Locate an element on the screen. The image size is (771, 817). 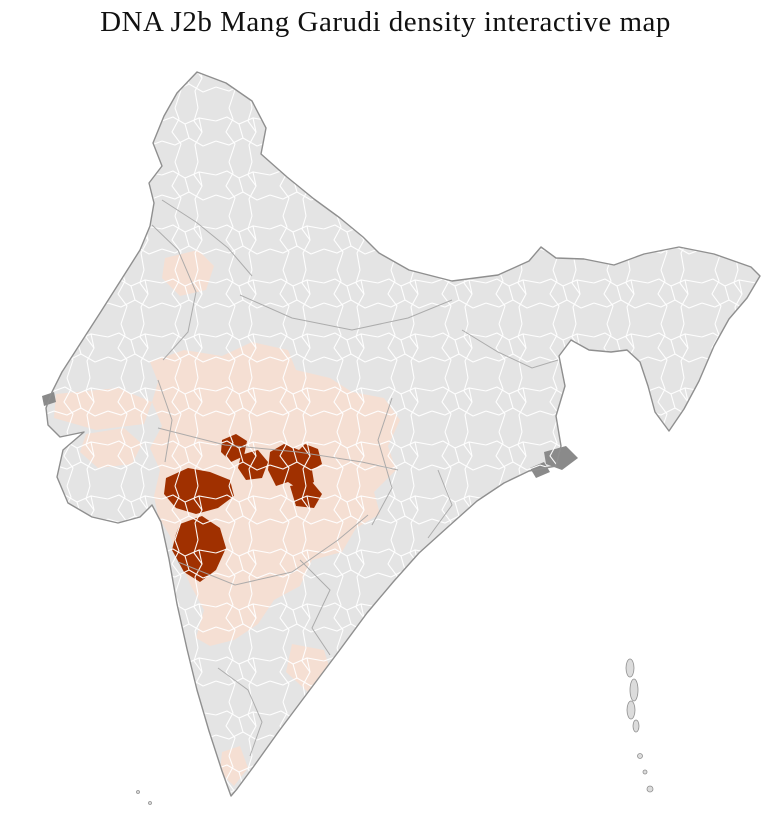
andaman-nicobar-islands is located at coordinates (639, 725).